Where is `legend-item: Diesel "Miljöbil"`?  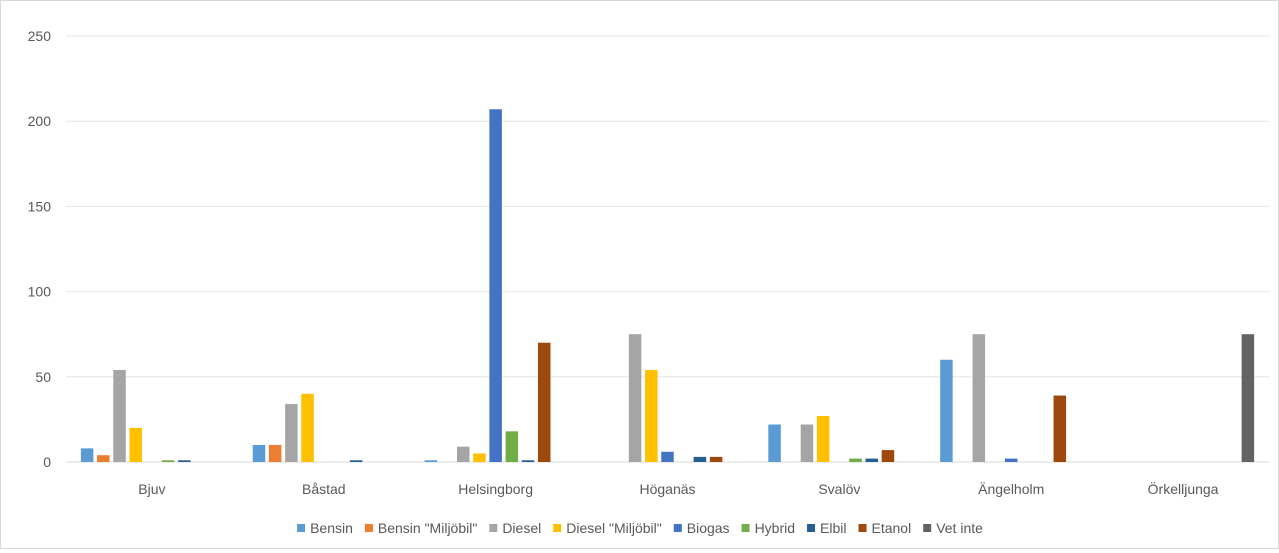
legend-item: Diesel "Miljöbil" is located at coordinates (607, 528).